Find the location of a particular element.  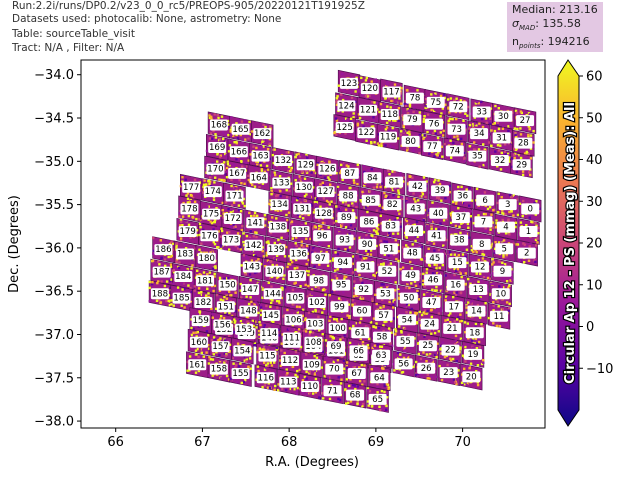

patch-label: 81 is located at coordinates (394, 183).